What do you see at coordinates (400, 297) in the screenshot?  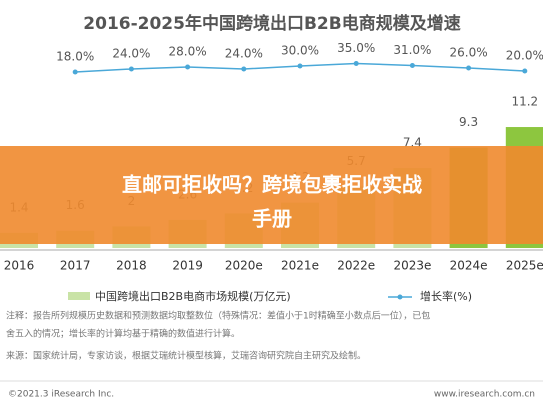 I see `legend-dot` at bounding box center [400, 297].